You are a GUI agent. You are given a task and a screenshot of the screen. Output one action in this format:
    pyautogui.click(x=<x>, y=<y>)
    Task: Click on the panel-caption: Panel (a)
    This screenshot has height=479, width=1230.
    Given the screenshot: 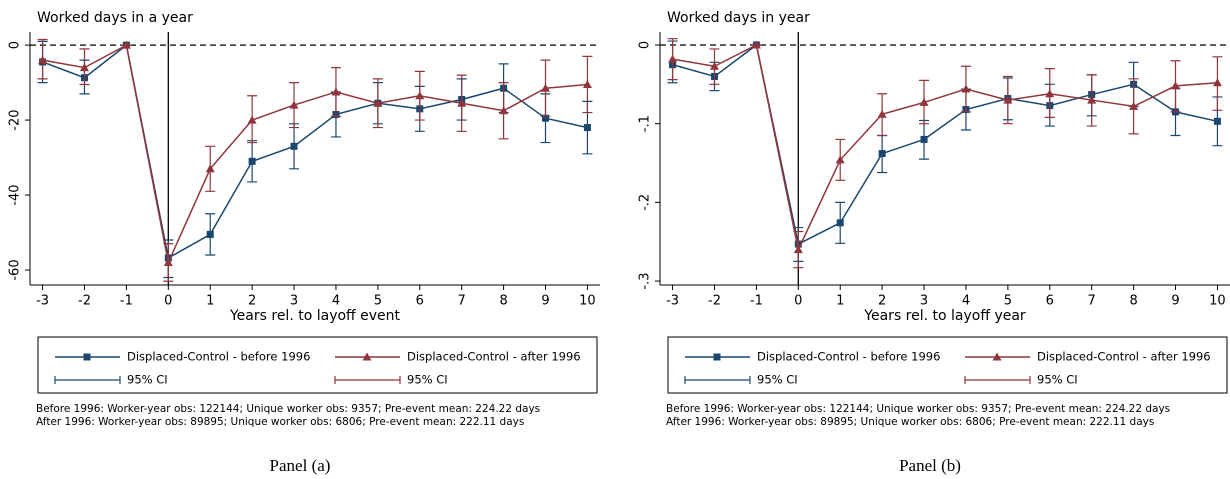 What is the action you would take?
    pyautogui.click(x=300, y=465)
    